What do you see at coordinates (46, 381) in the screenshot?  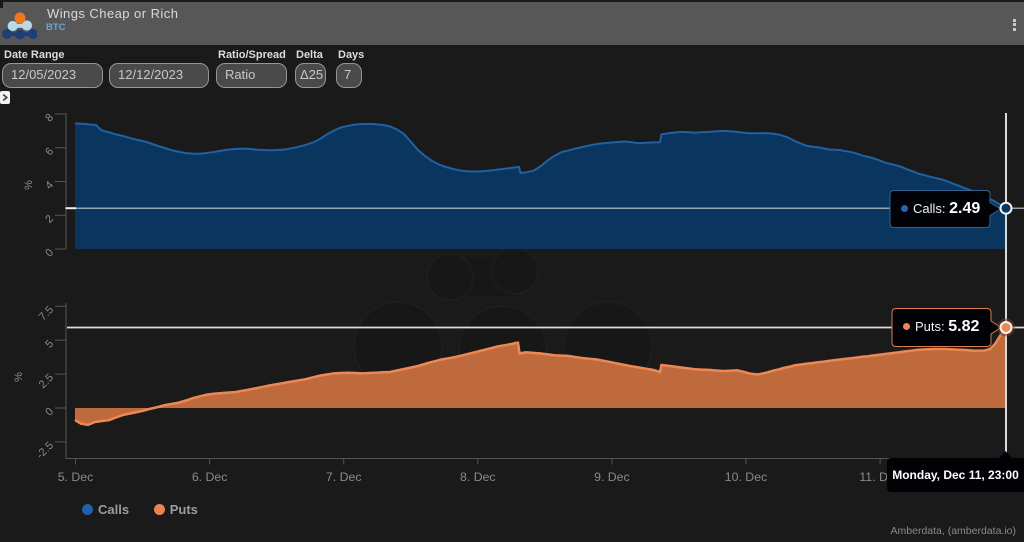 I see `svg-text: 2.5` at bounding box center [46, 381].